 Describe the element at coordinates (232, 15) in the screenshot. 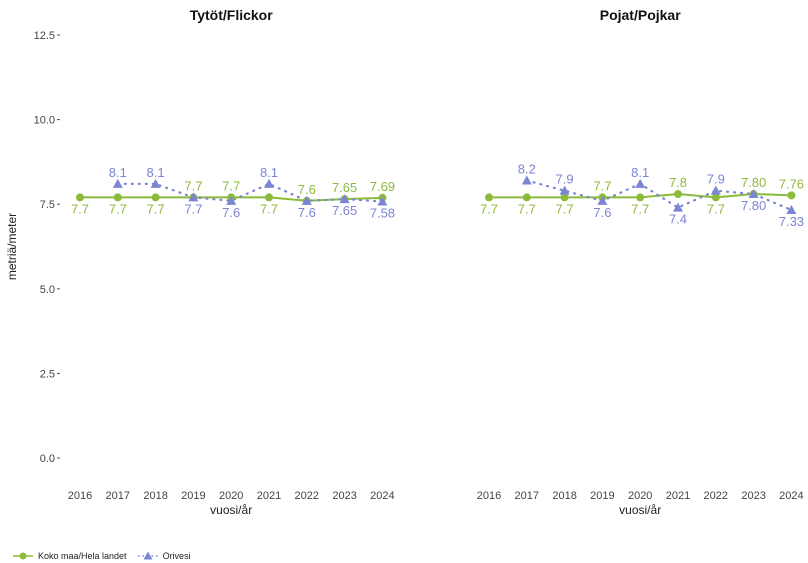

I see `panel-title: Tytöt/Flickor` at that location.